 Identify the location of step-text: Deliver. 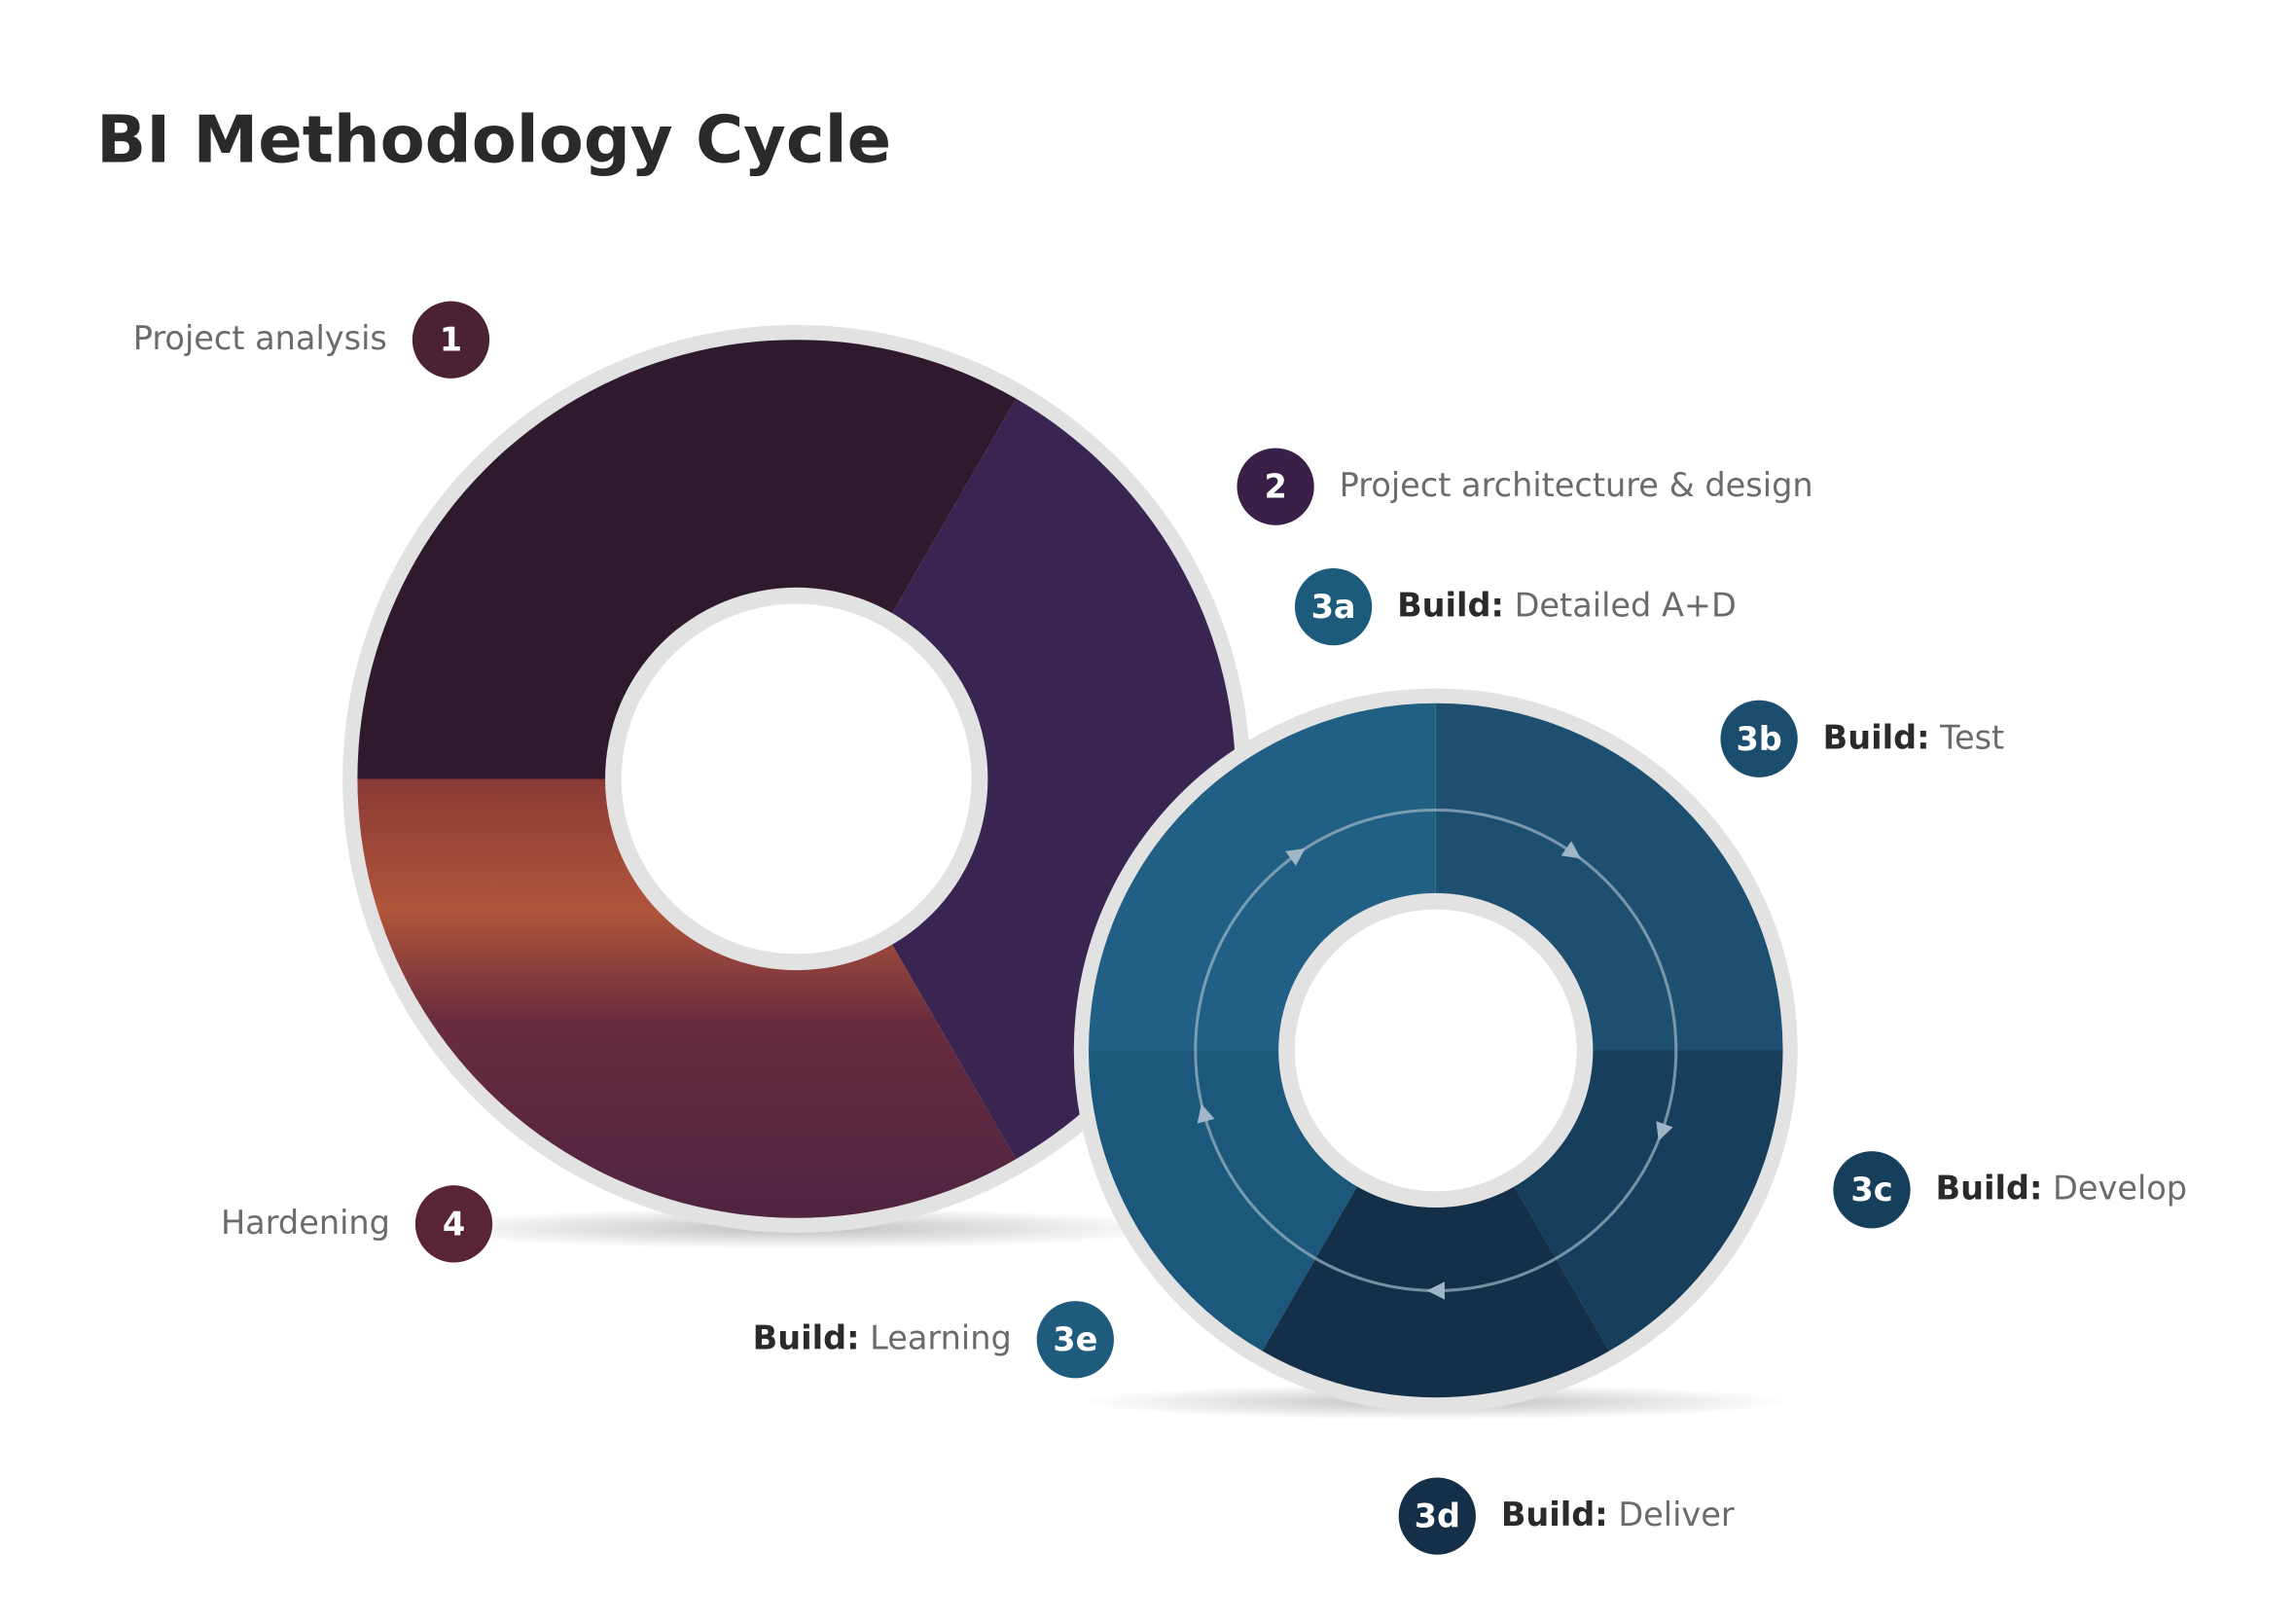
(1676, 1514).